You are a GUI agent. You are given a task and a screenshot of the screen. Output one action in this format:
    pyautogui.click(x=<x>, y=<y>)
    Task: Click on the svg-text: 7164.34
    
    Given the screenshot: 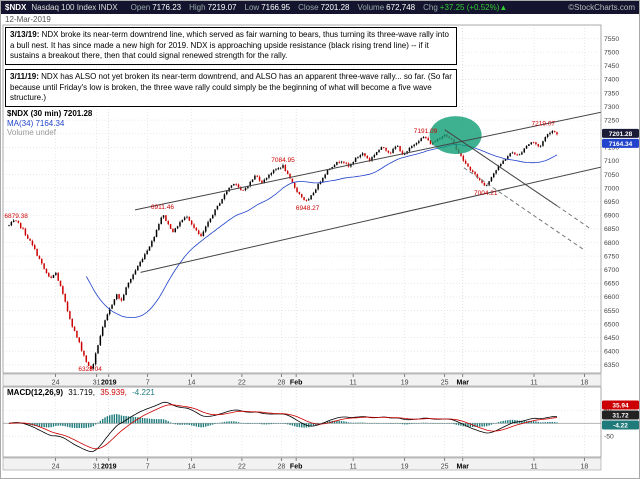 What is the action you would take?
    pyautogui.click(x=621, y=144)
    